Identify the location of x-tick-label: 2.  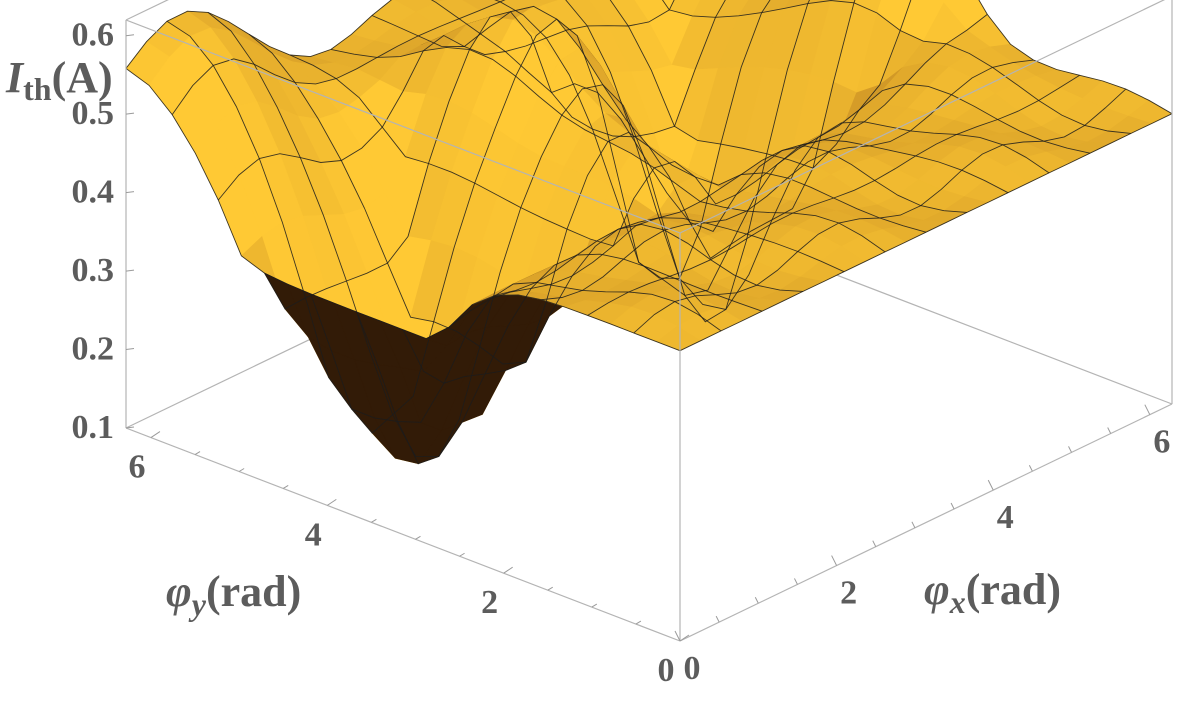
(848, 593).